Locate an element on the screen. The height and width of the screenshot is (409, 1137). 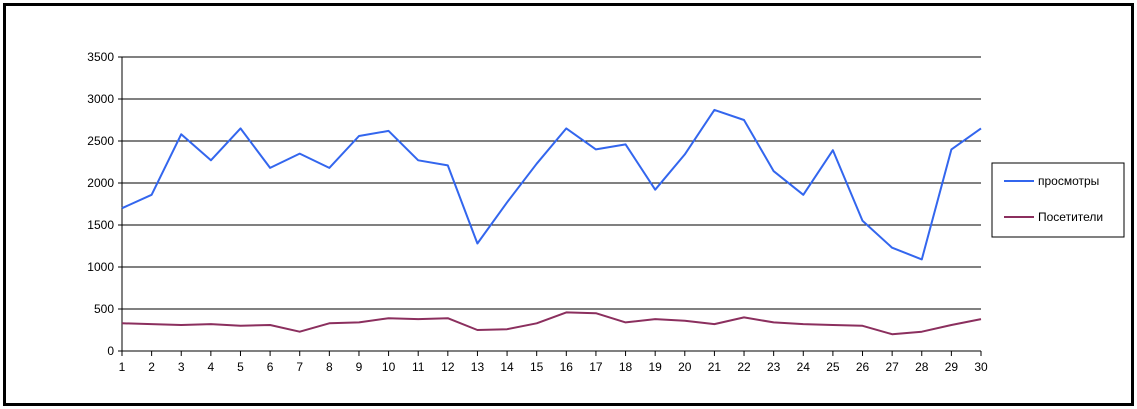
x-tick-label: 15 is located at coordinates (537, 367).